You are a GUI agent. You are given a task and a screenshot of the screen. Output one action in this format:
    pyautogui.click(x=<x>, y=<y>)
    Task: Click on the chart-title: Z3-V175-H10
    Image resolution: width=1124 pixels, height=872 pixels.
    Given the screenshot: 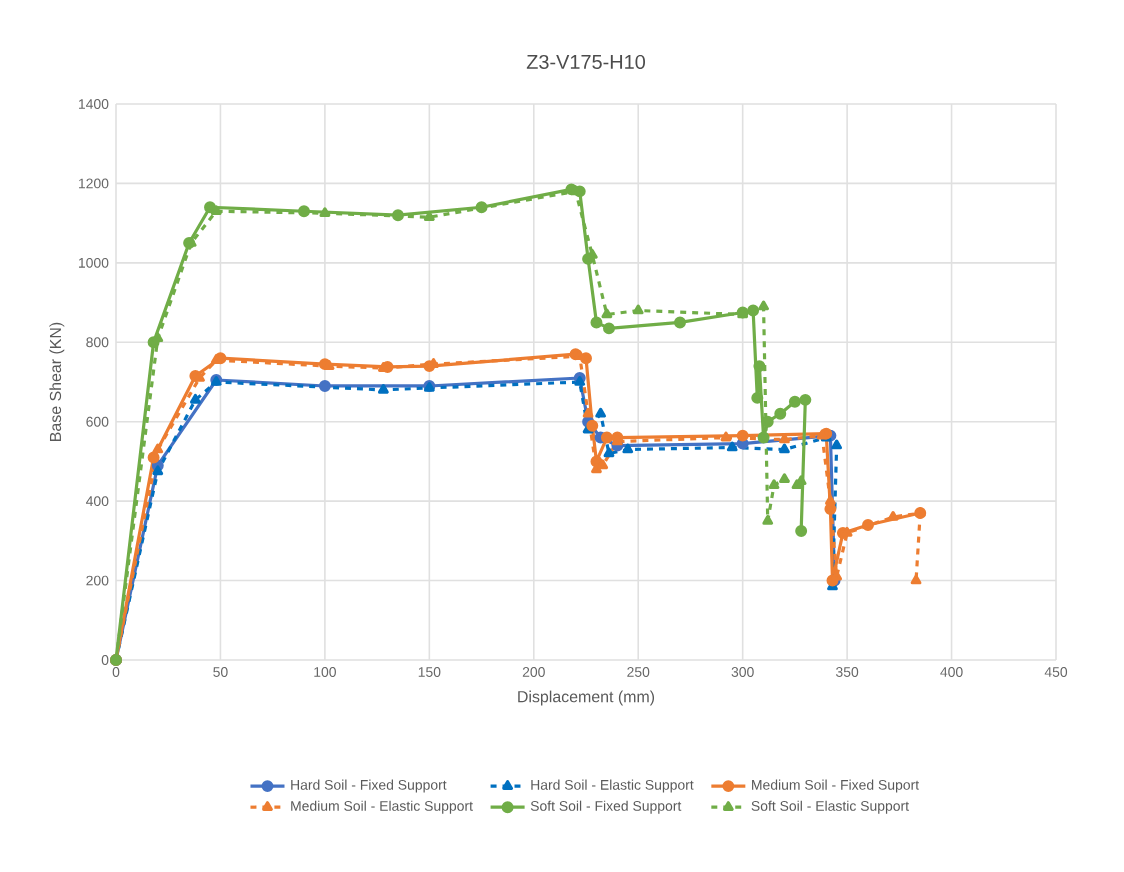 What is the action you would take?
    pyautogui.click(x=586, y=61)
    